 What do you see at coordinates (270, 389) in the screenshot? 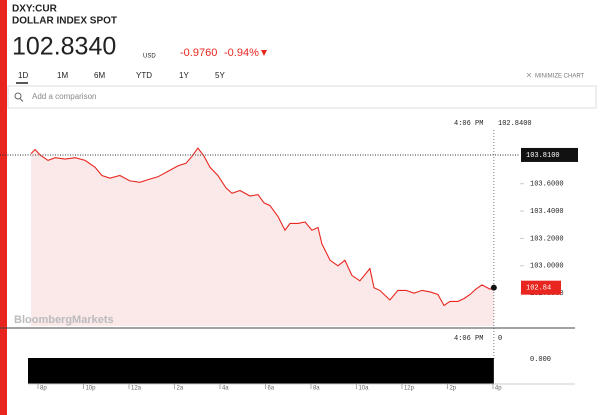
I see `x-tick-label: 6a` at bounding box center [270, 389].